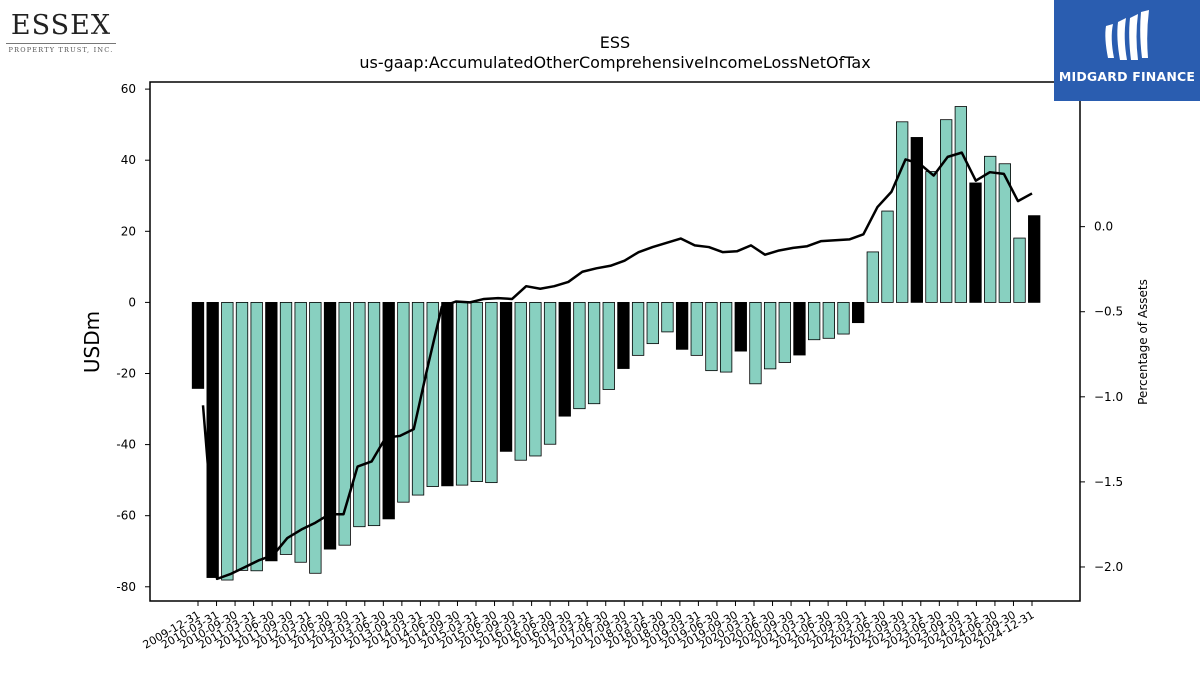  Describe the element at coordinates (1143, 342) in the screenshot. I see `y2-axis-label: Percentage of Assets` at that location.